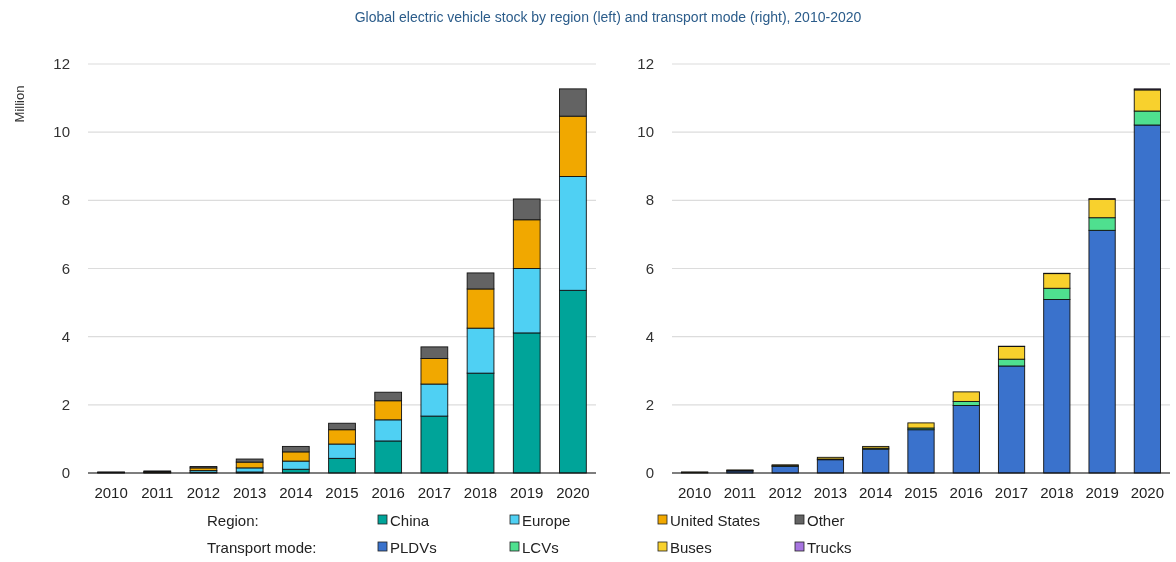  I want to click on legend-label: United States, so click(715, 520).